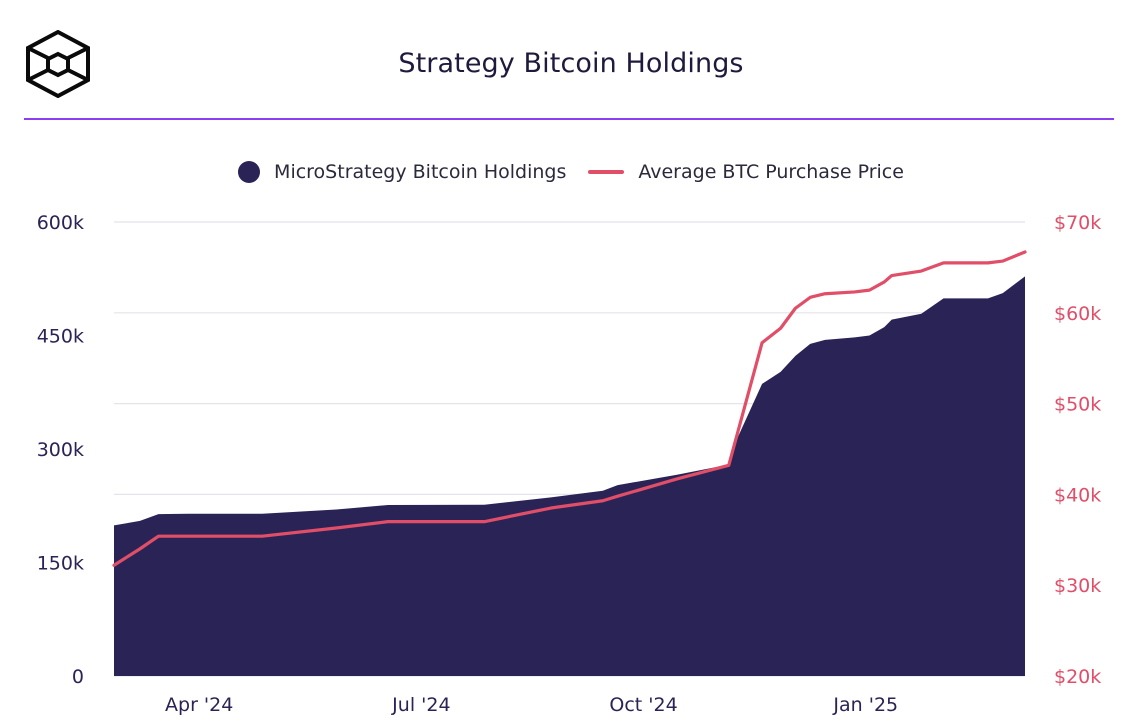 The height and width of the screenshot is (726, 1142). I want to click on legend-item-holdings: MicroStrategy Bitcoin Holdings, so click(402, 172).